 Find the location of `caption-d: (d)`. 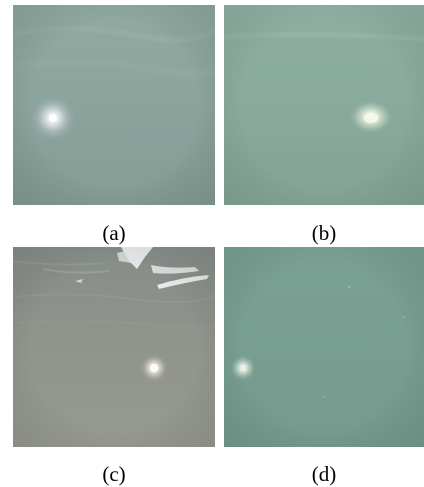

caption-d: (d) is located at coordinates (324, 474).